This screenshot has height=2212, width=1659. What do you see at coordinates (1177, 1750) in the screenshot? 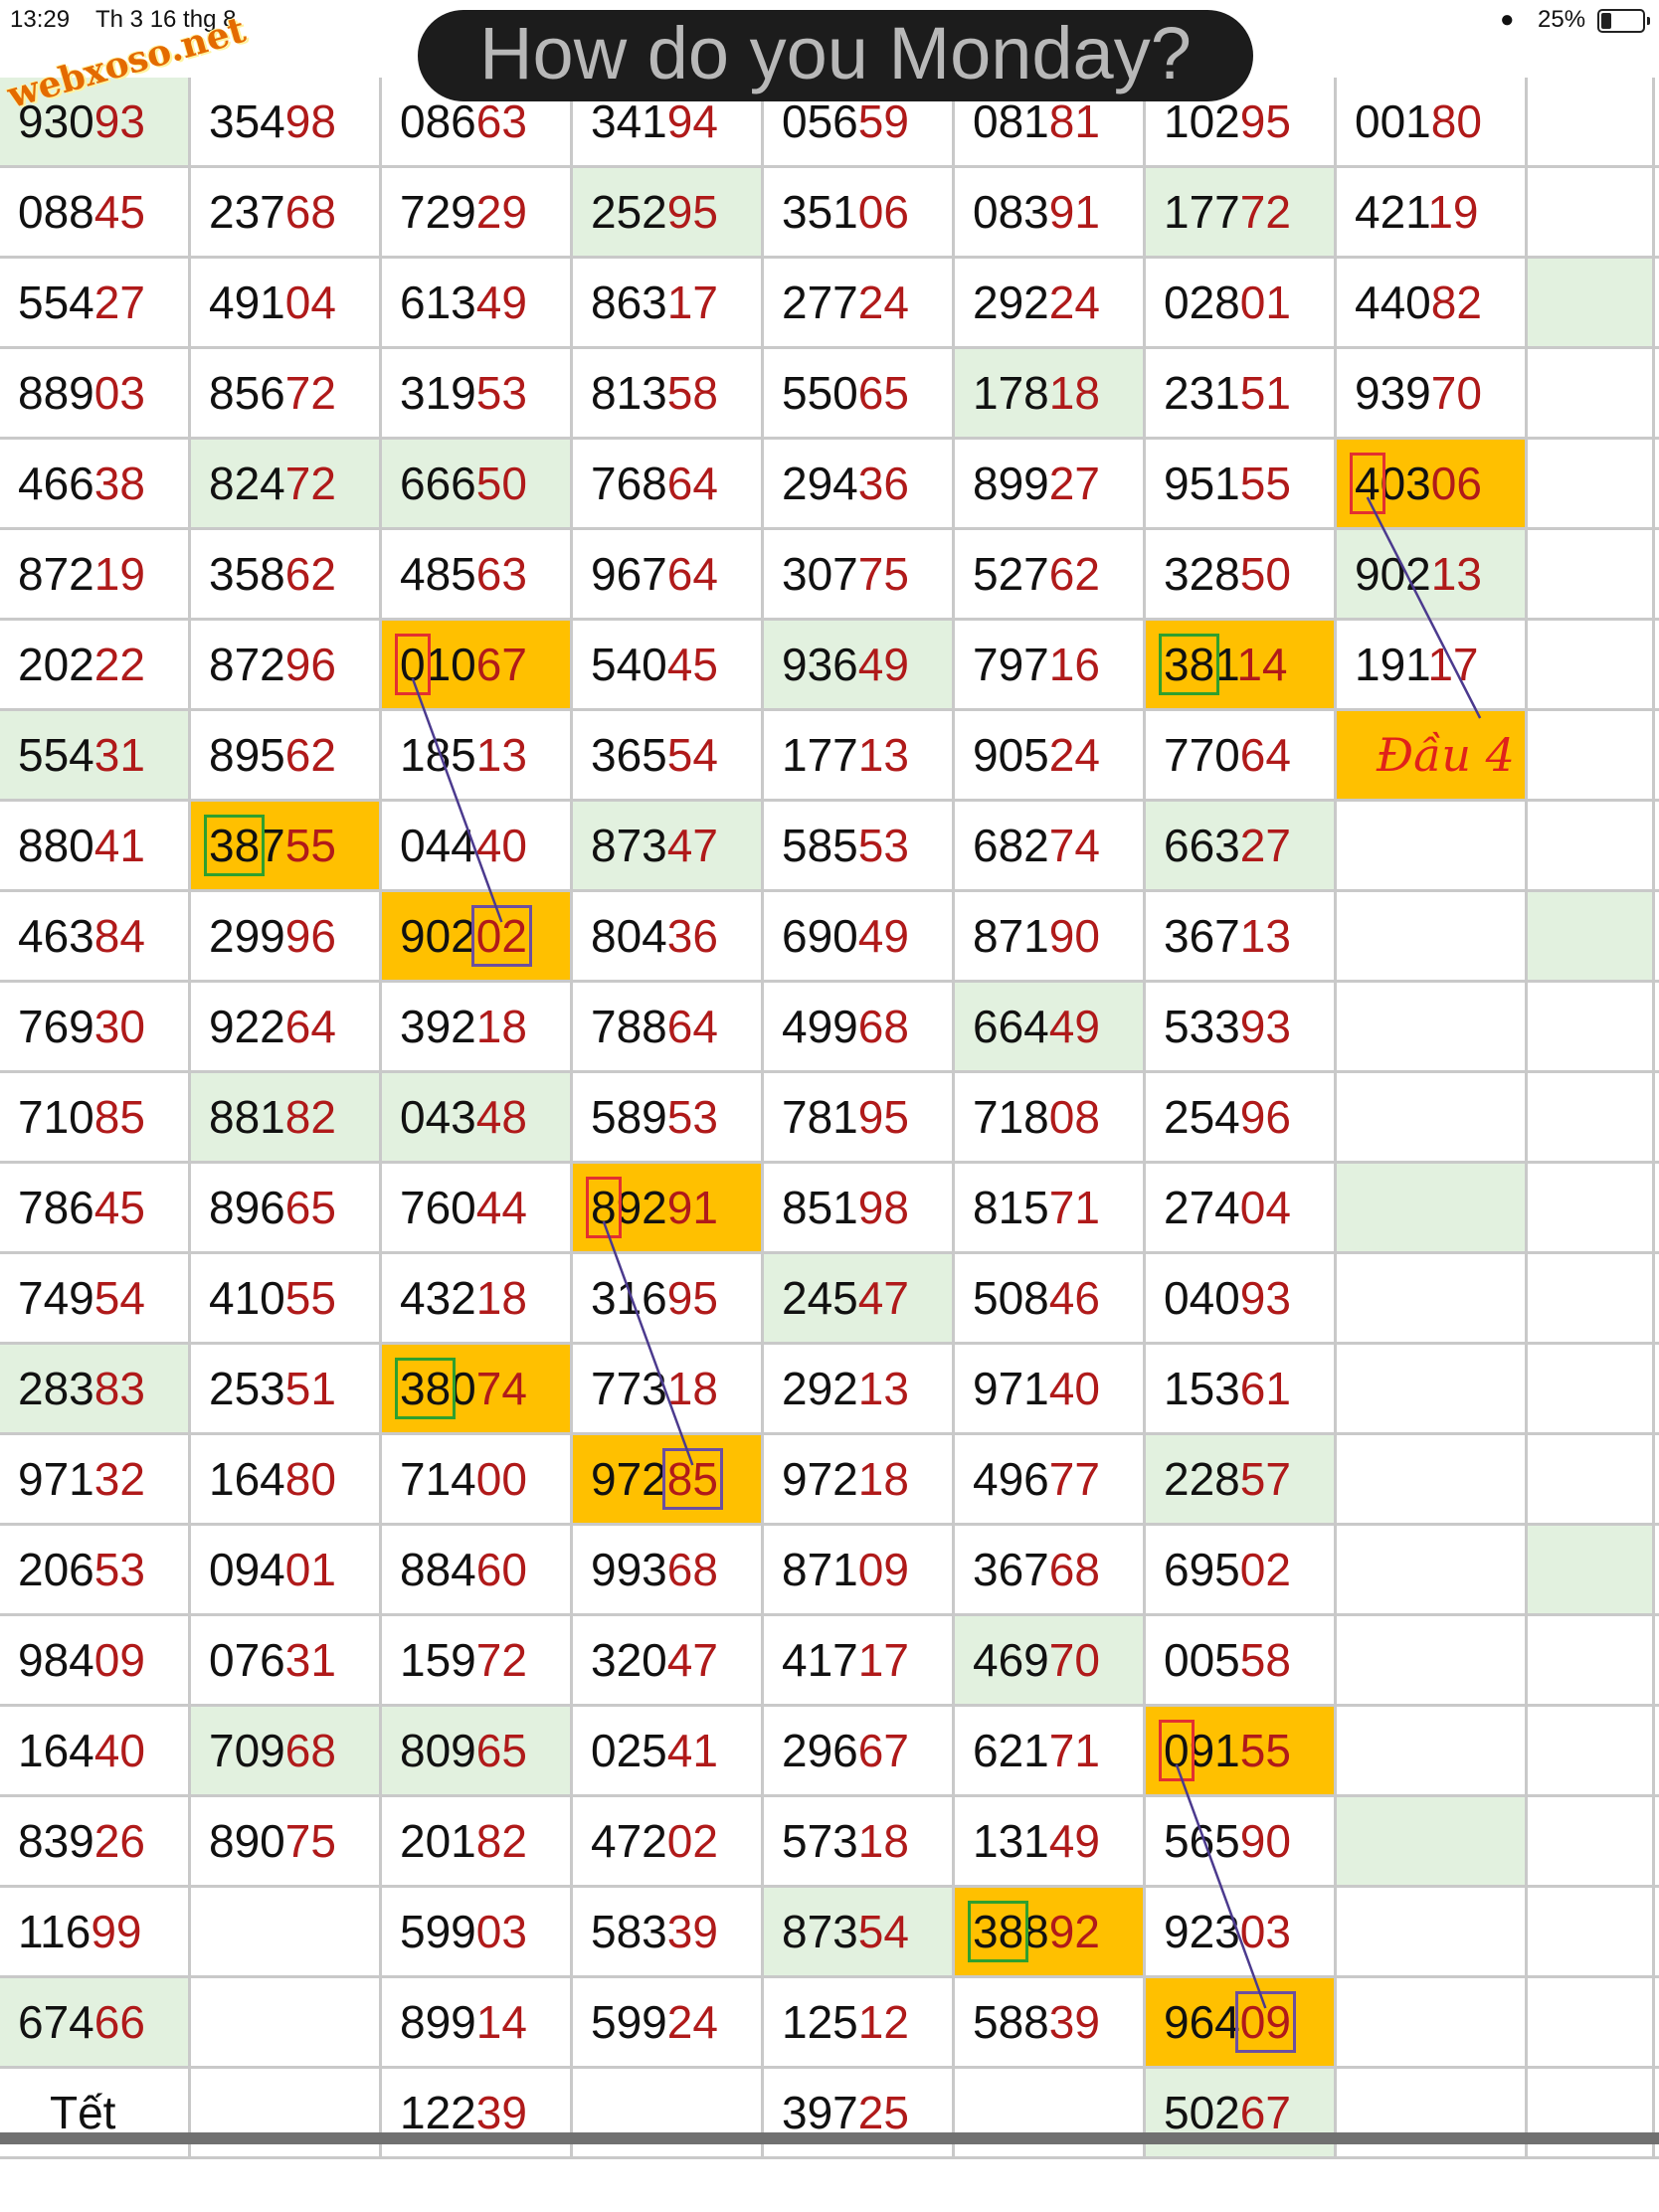
I see `marked-digits: 0` at bounding box center [1177, 1750].